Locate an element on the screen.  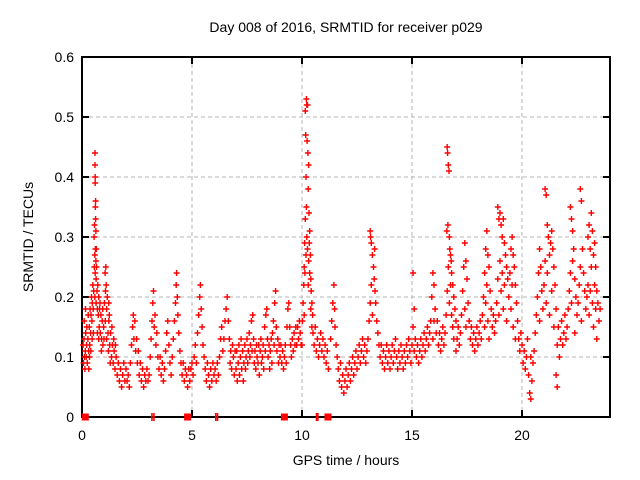
y-tick-label: 0.6 is located at coordinates (64, 57).